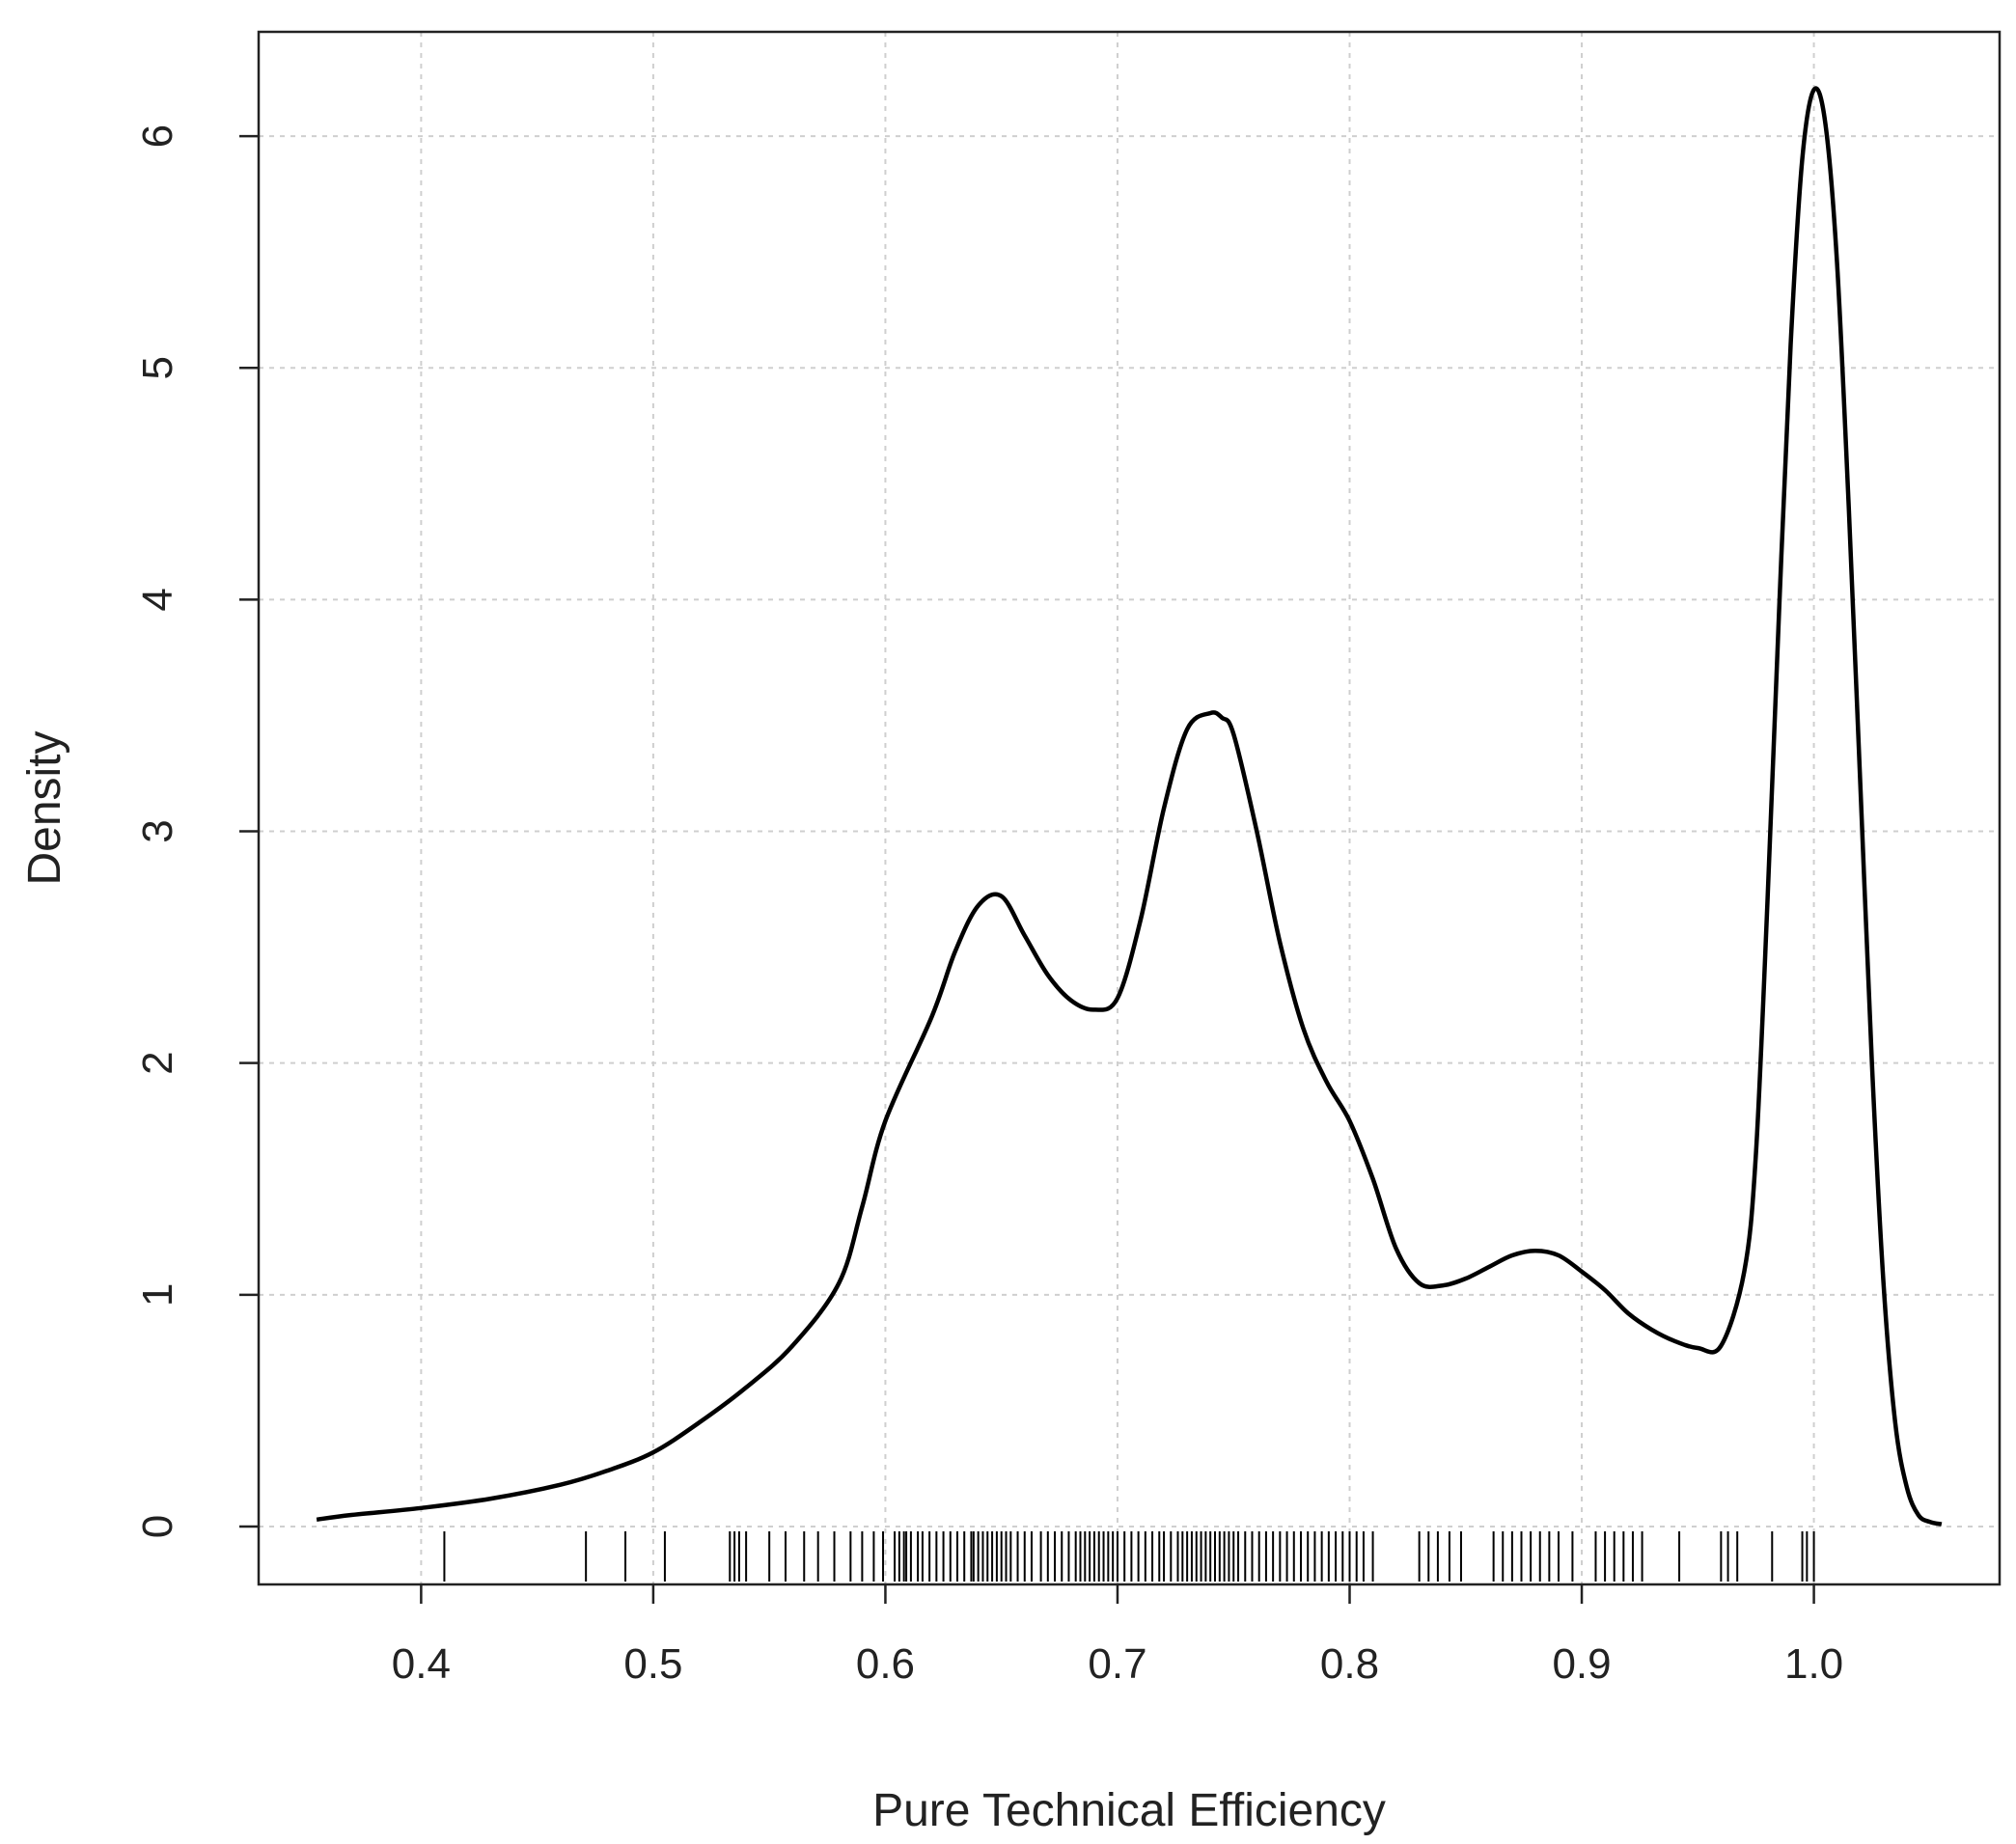 The height and width of the screenshot is (1844, 2016). I want to click on x-tick-label: 1.0, so click(1813, 1664).